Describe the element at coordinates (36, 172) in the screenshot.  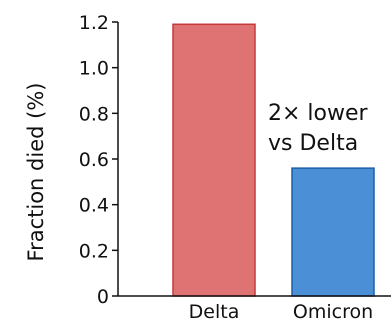
I see `y-axis-label: Fraction died (%)` at that location.